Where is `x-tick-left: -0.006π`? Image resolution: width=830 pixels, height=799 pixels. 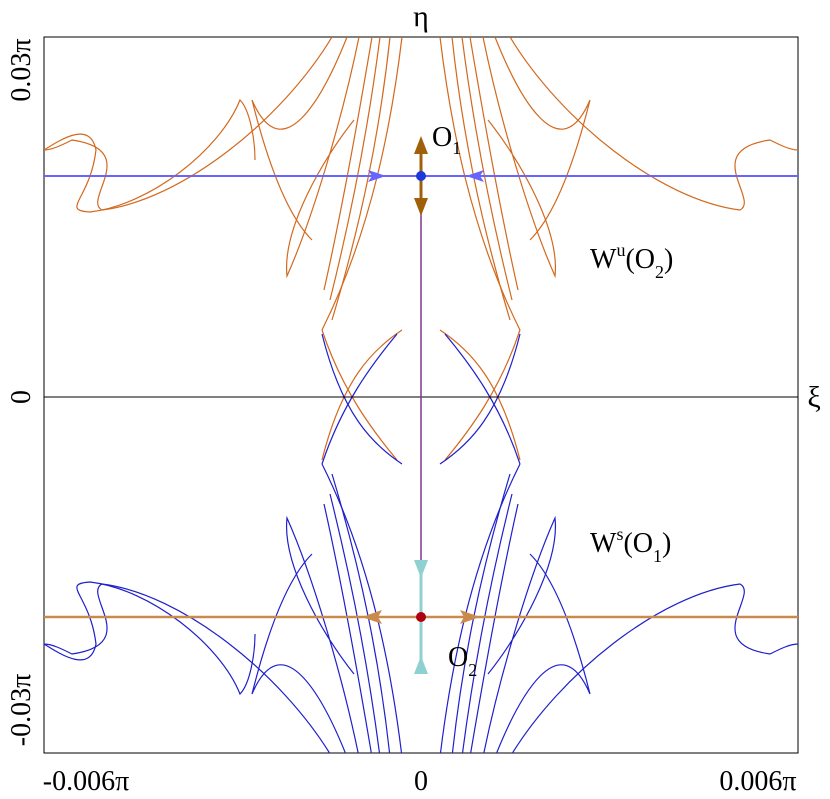
x-tick-left: -0.006π is located at coordinates (86, 781).